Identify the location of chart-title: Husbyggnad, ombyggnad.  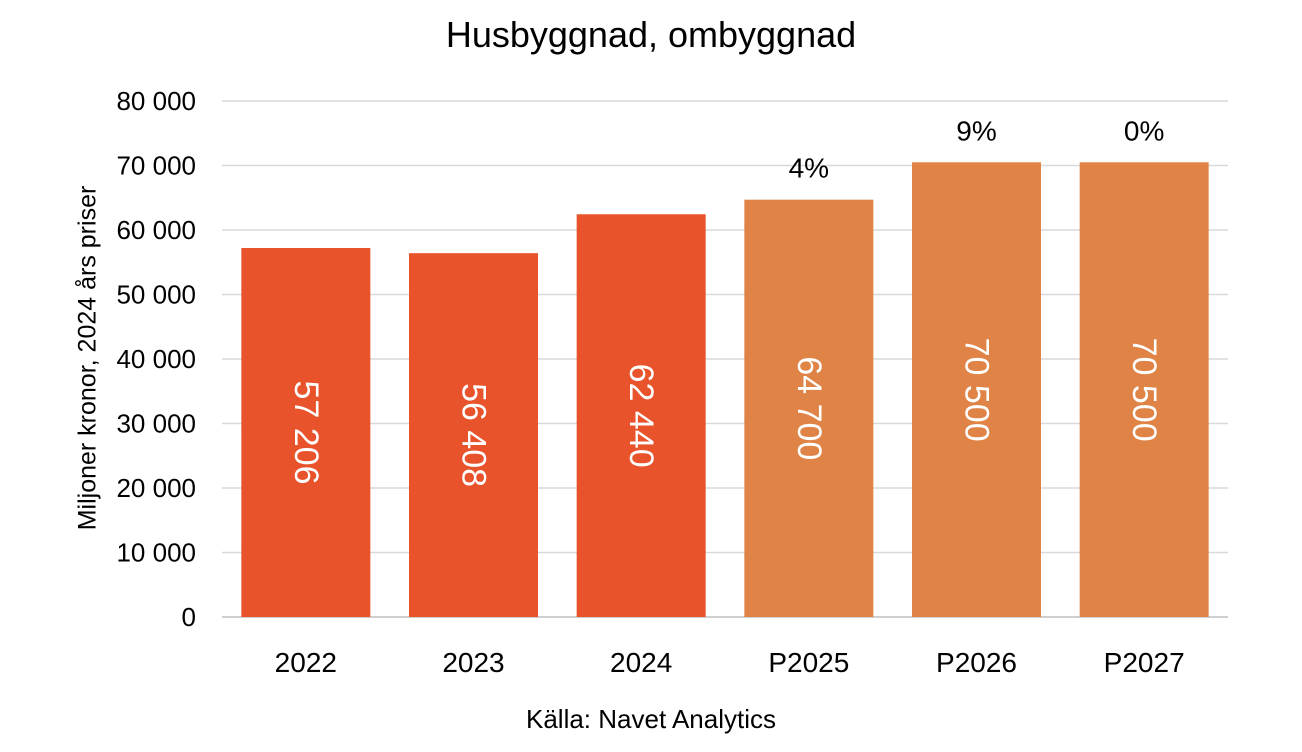
(651, 34).